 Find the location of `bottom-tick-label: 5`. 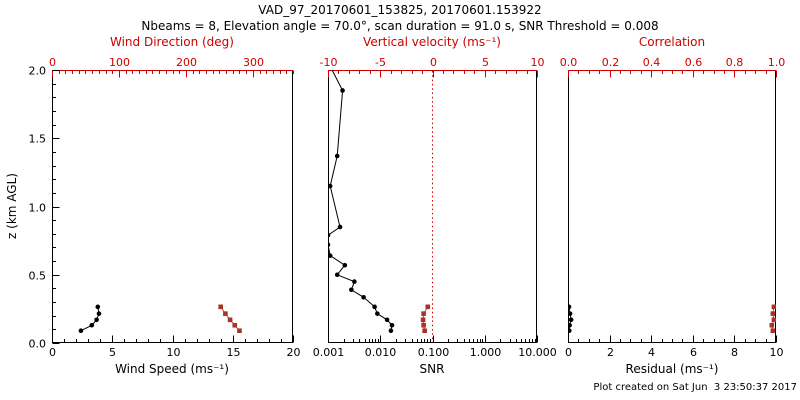

bottom-tick-label: 5 is located at coordinates (112, 352).